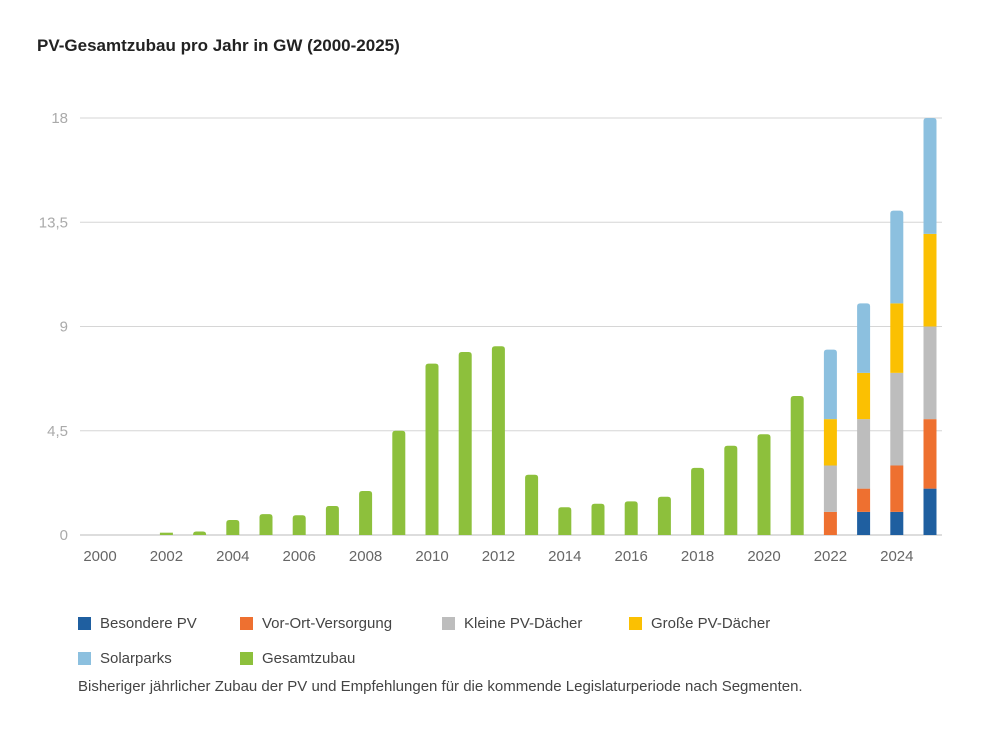  What do you see at coordinates (366, 512) in the screenshot?
I see `bar-gesamtzubau-2008` at bounding box center [366, 512].